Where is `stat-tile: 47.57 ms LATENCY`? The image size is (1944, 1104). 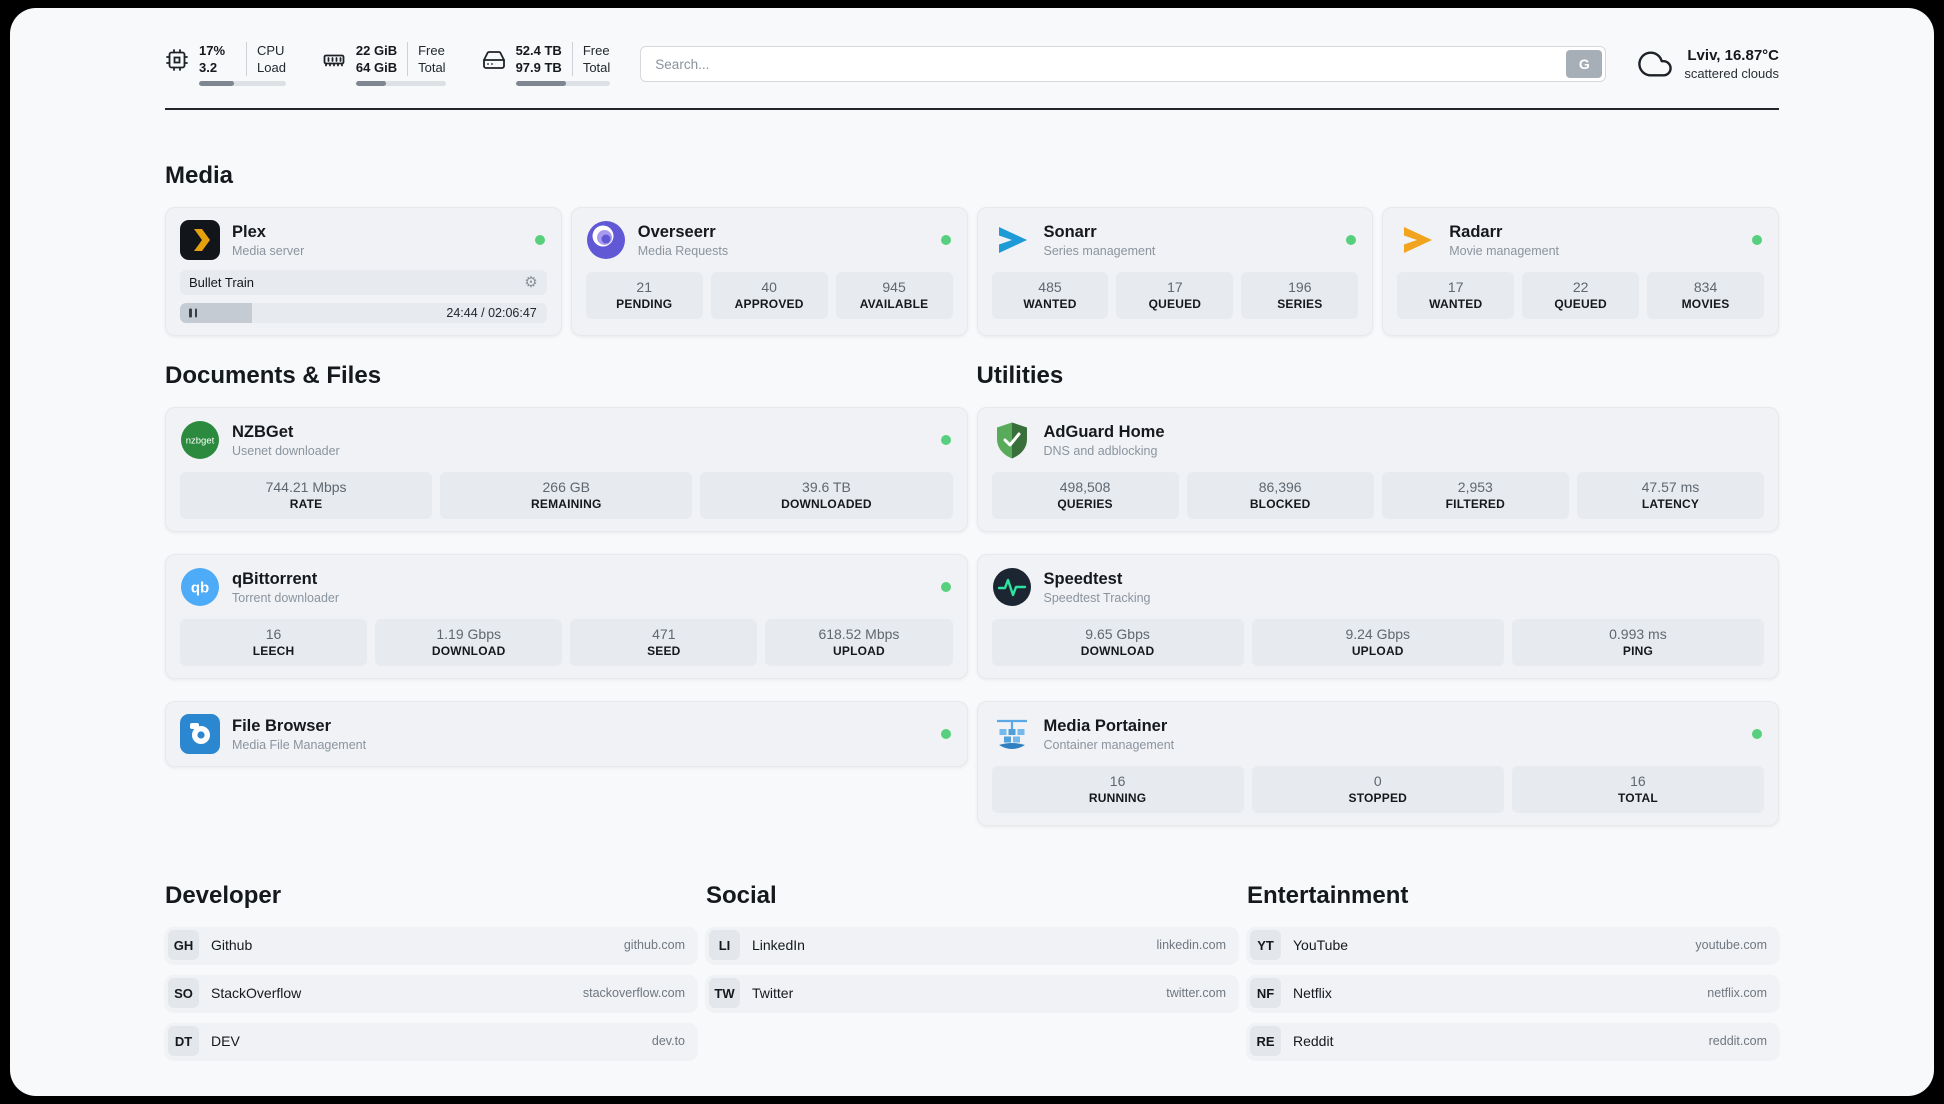 stat-tile: 47.57 ms LATENCY is located at coordinates (1670, 495).